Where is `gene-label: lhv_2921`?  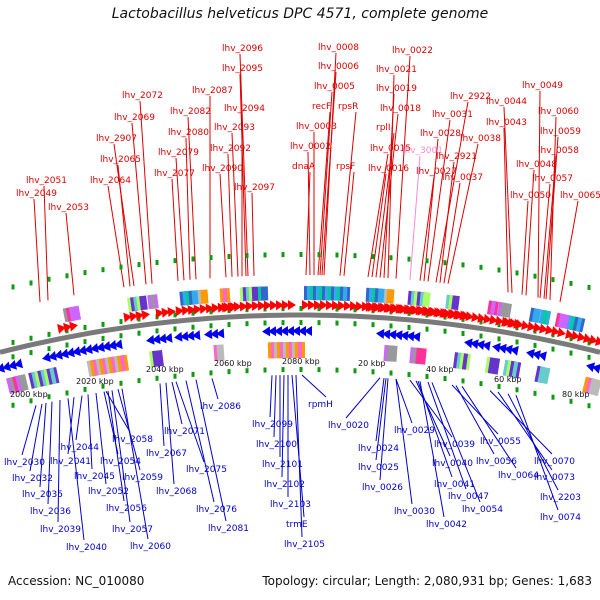 gene-label: lhv_2921 is located at coordinates (456, 157).